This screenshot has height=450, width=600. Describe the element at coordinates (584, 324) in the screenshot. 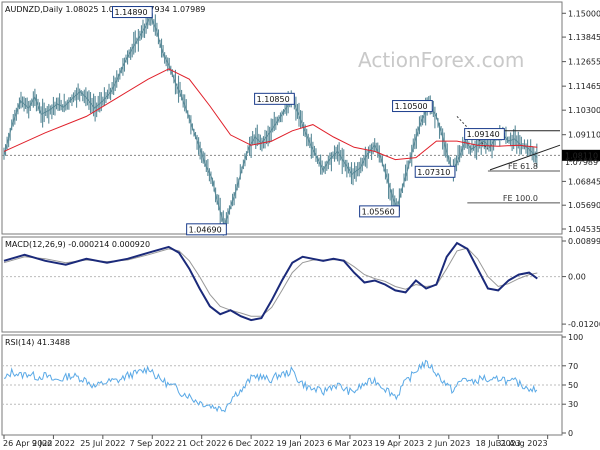

I see `macd-tick-label-2: -0.012008` at that location.